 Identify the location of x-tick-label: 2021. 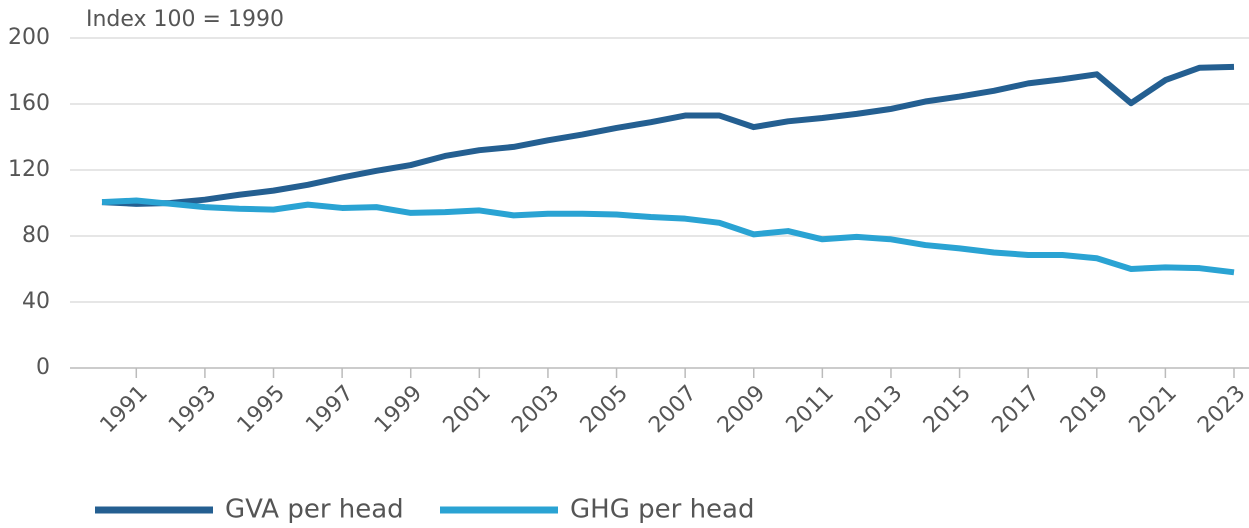
(1153, 409).